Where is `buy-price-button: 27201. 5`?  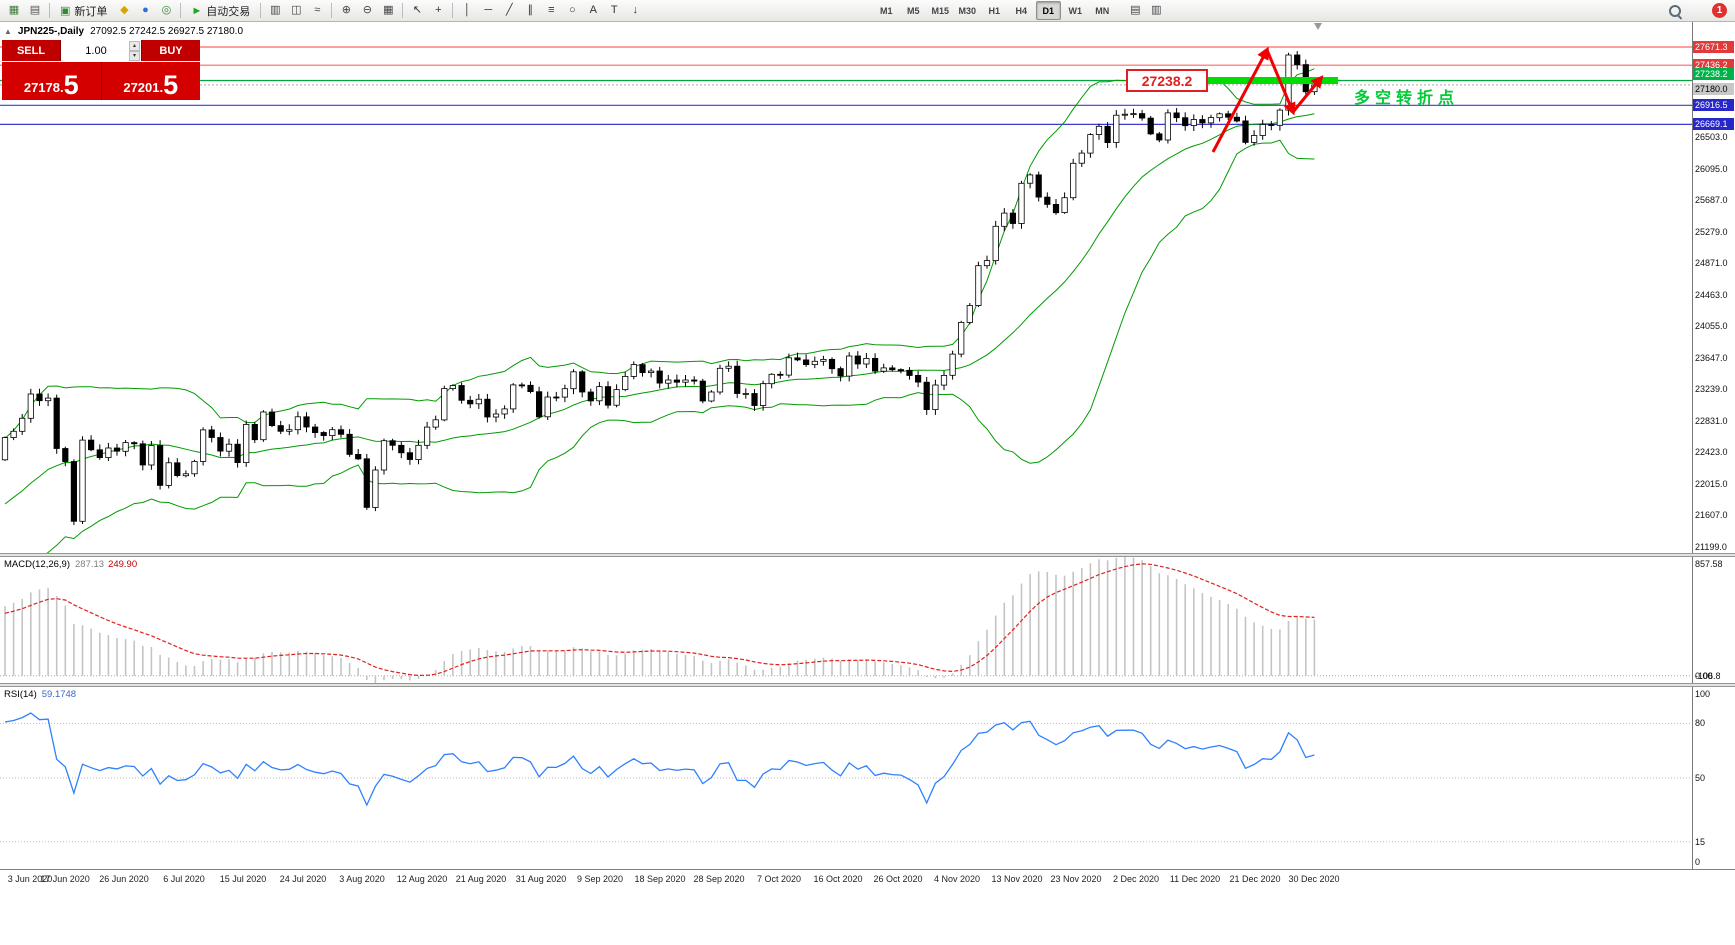 buy-price-button: 27201. 5 is located at coordinates (150, 81).